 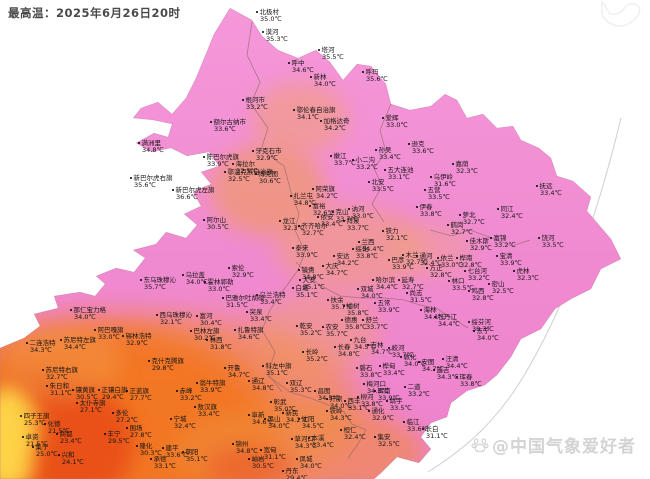 I want to click on station-name: 镇赉, so click(x=308, y=270).